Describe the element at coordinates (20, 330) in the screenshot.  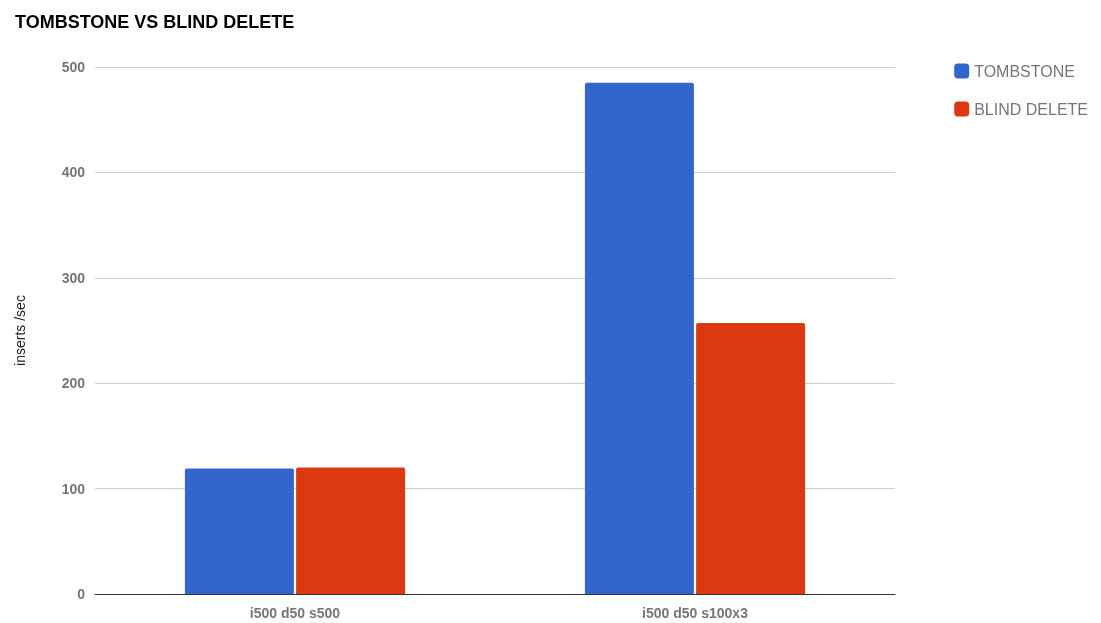
I see `y-axis-title: inserts /sec` at that location.